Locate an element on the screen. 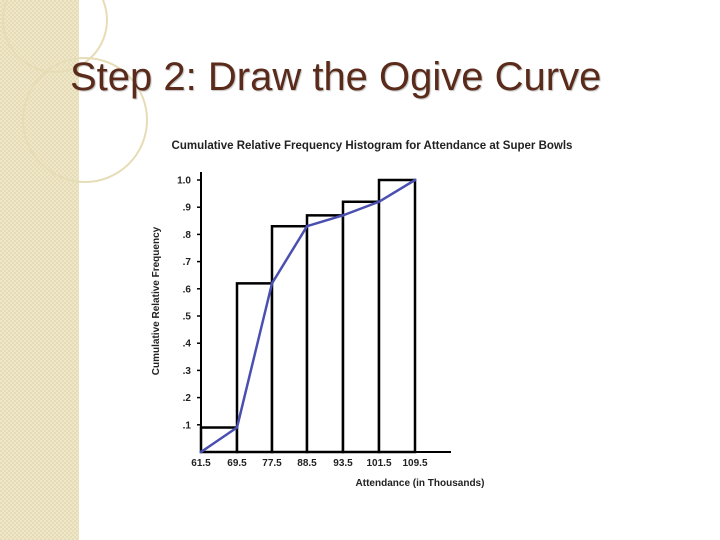 Image resolution: width=720 pixels, height=540 pixels. y-tick-label: .4 is located at coordinates (187, 344).